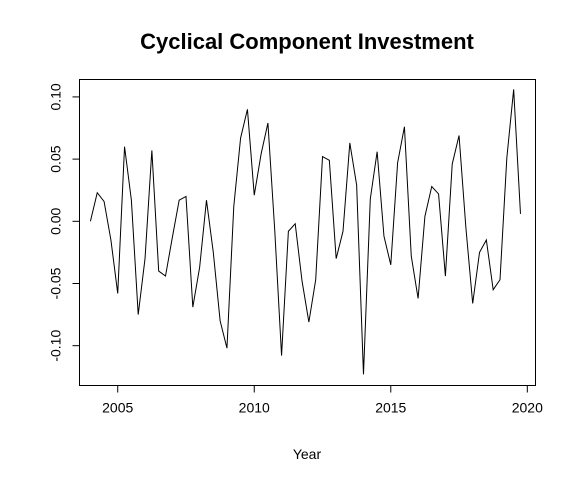  What do you see at coordinates (307, 41) in the screenshot?
I see `chart-title: Cyclical Component Investment` at bounding box center [307, 41].